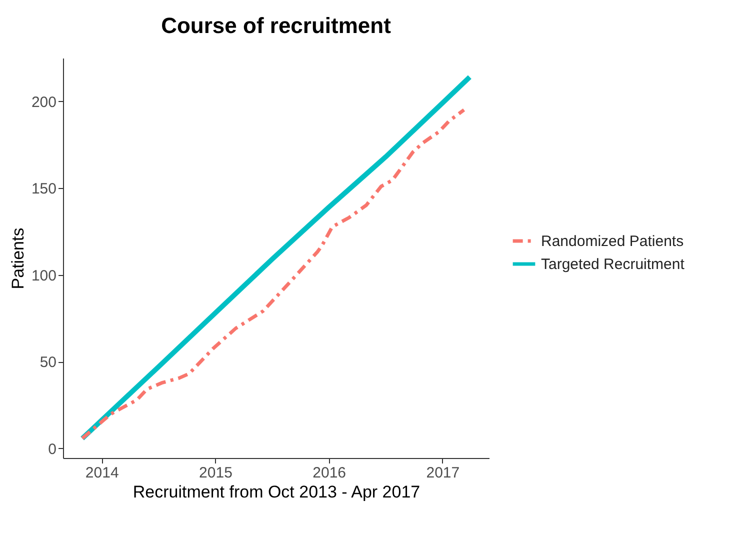 Image resolution: width=729 pixels, height=542 pixels. What do you see at coordinates (102, 473) in the screenshot?
I see `x-tick-label: 2014` at bounding box center [102, 473].